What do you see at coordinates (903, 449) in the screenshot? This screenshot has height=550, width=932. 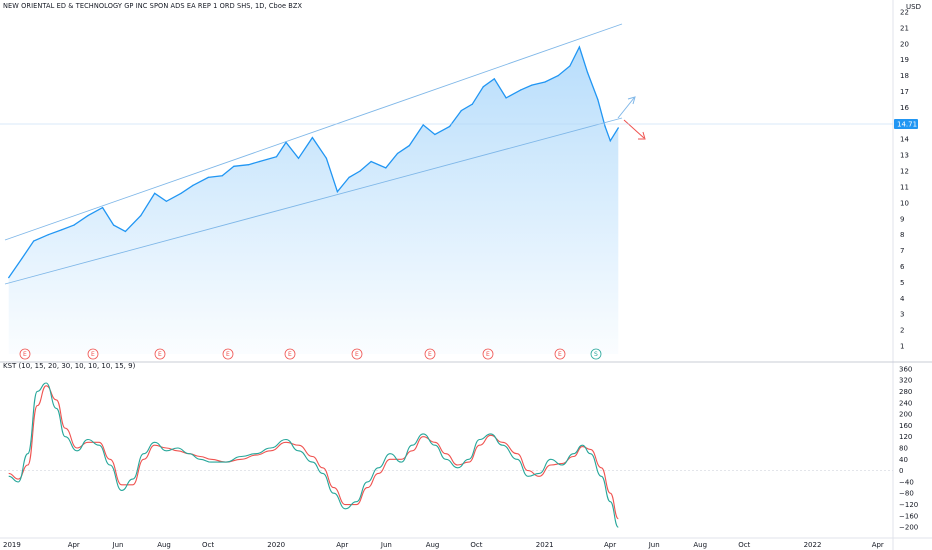 I see `indicator-tick-label: 80` at bounding box center [903, 449].